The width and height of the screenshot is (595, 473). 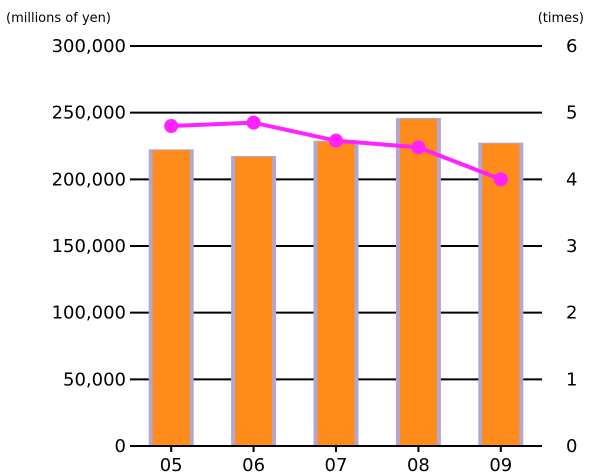 I want to click on left-tick-label: 50,000, so click(x=94, y=379).